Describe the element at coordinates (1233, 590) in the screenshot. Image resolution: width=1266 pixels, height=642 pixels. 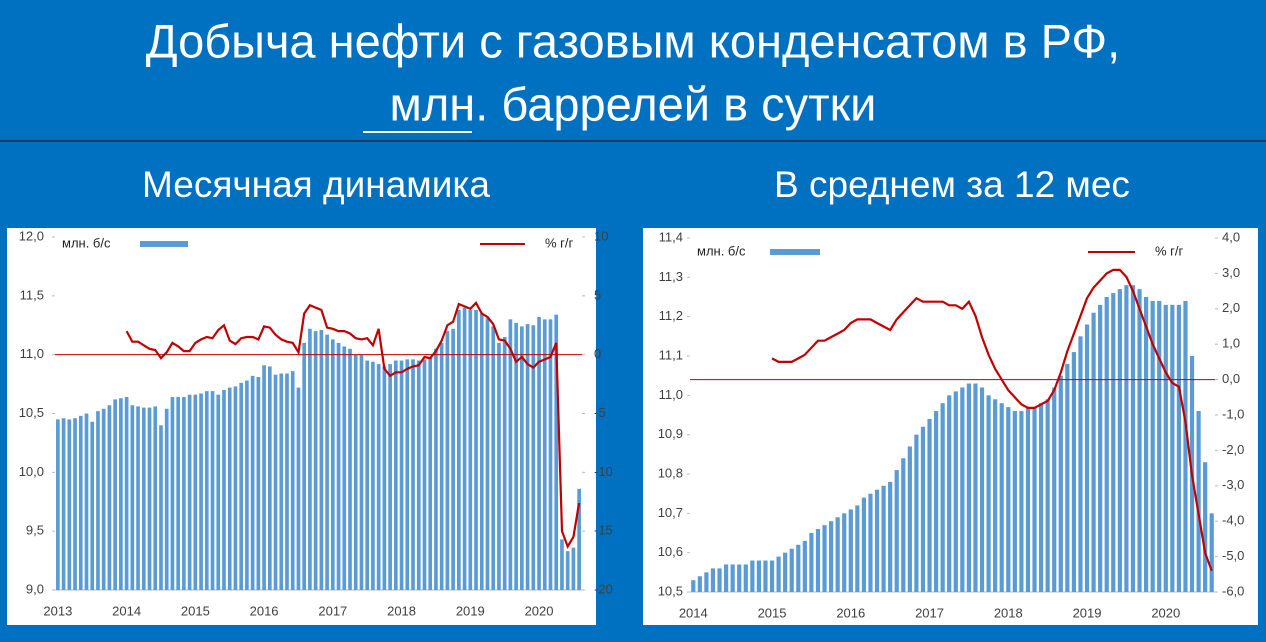
I see `y2-tick-label: -6,0` at that location.